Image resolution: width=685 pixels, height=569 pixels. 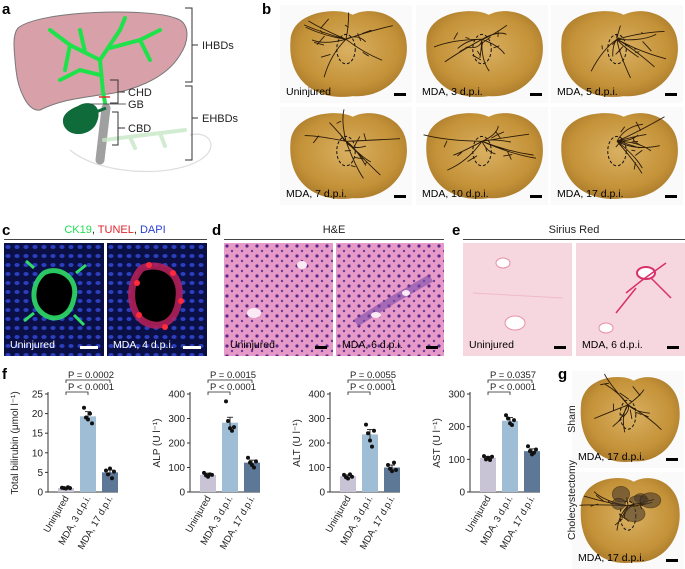 I want to click on label-ihbds: IHBDs, so click(x=218, y=46).